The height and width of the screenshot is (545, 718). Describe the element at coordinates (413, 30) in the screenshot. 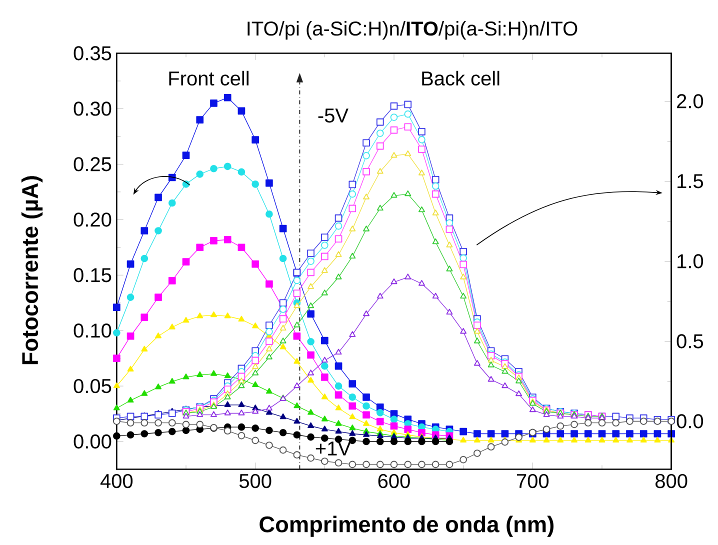

I see `chart-title: ITO/pi (a-SiC:H)n/ITO/pi(a-Si:H)n/ITO` at that location.